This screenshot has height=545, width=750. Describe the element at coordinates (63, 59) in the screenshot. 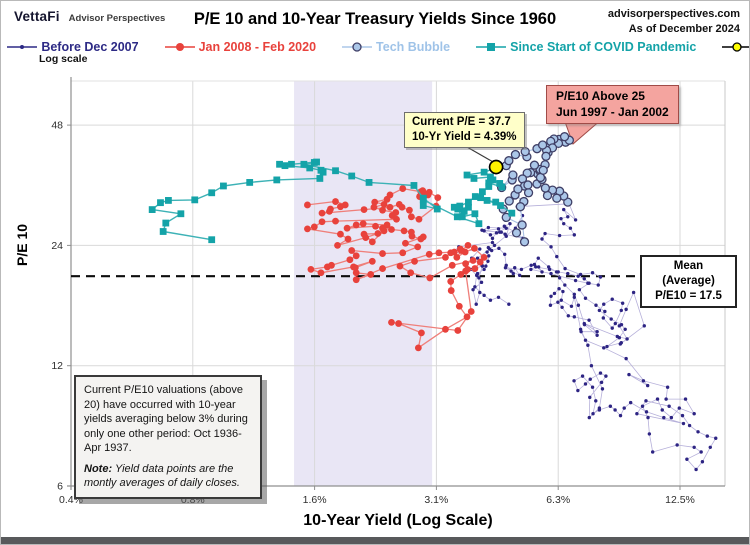

I see `log-scale-note: Log scale` at that location.